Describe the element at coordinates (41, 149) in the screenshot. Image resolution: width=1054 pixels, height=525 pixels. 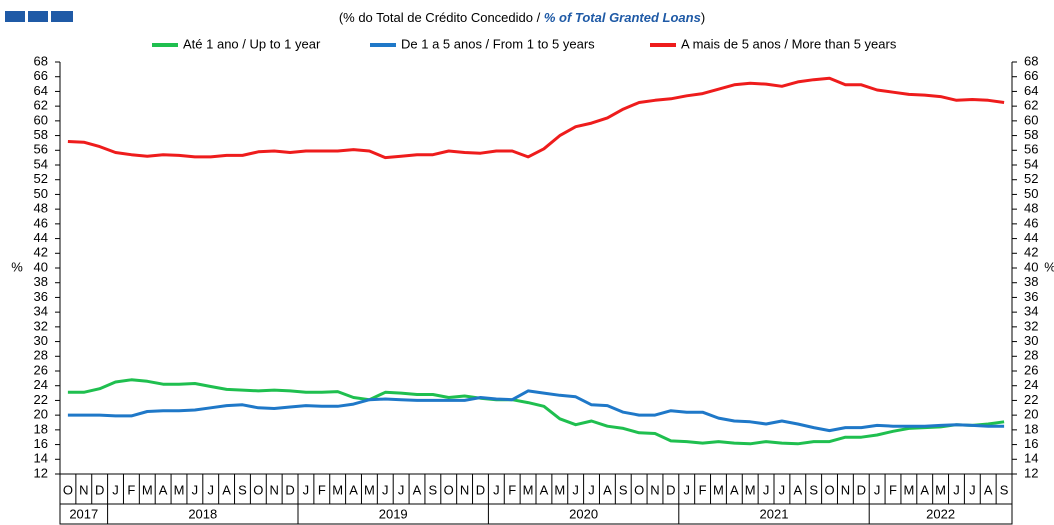
I see `y-tick-label: 56` at that location.